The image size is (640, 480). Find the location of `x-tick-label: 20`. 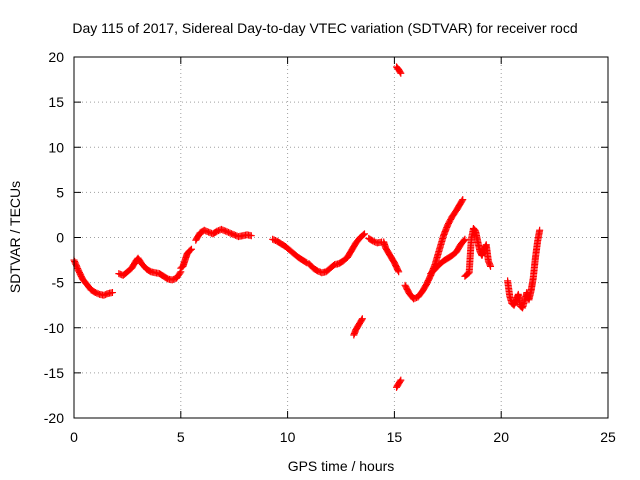

x-tick-label: 20 is located at coordinates (501, 437).